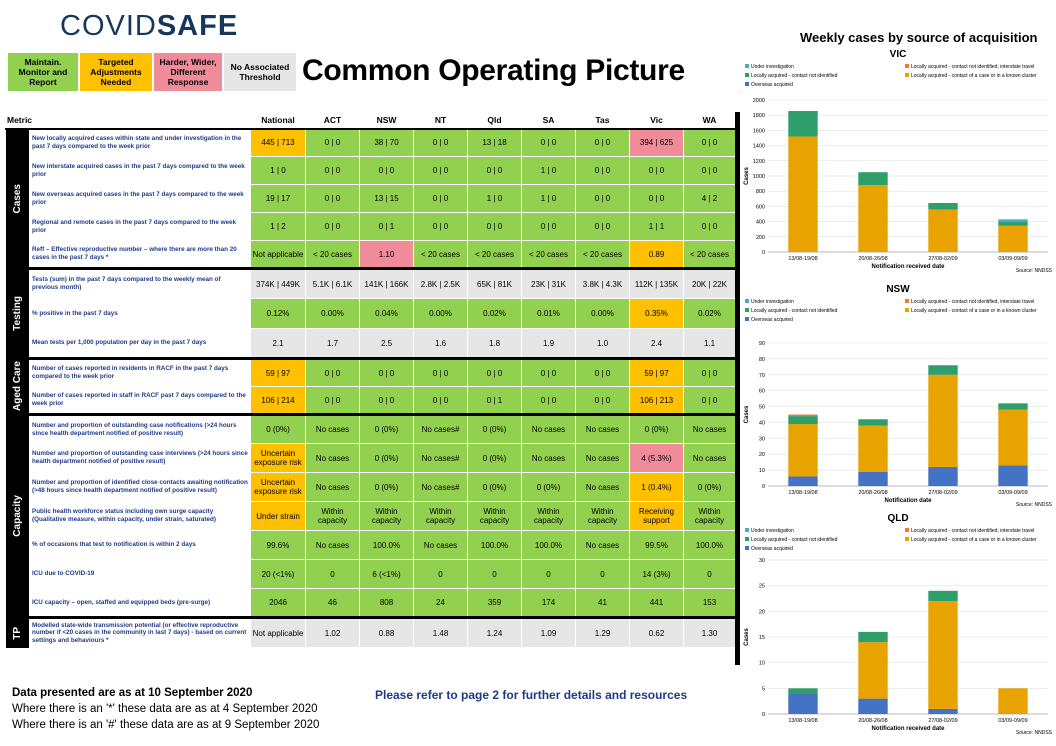  What do you see at coordinates (548, 516) in the screenshot?
I see `cell-sa: Within capacity` at bounding box center [548, 516].